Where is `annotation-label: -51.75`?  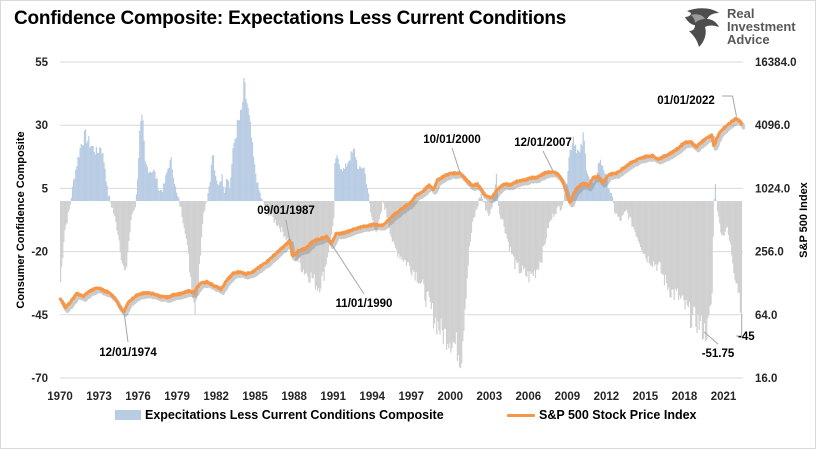
annotation-label: -51.75 is located at coordinates (718, 354).